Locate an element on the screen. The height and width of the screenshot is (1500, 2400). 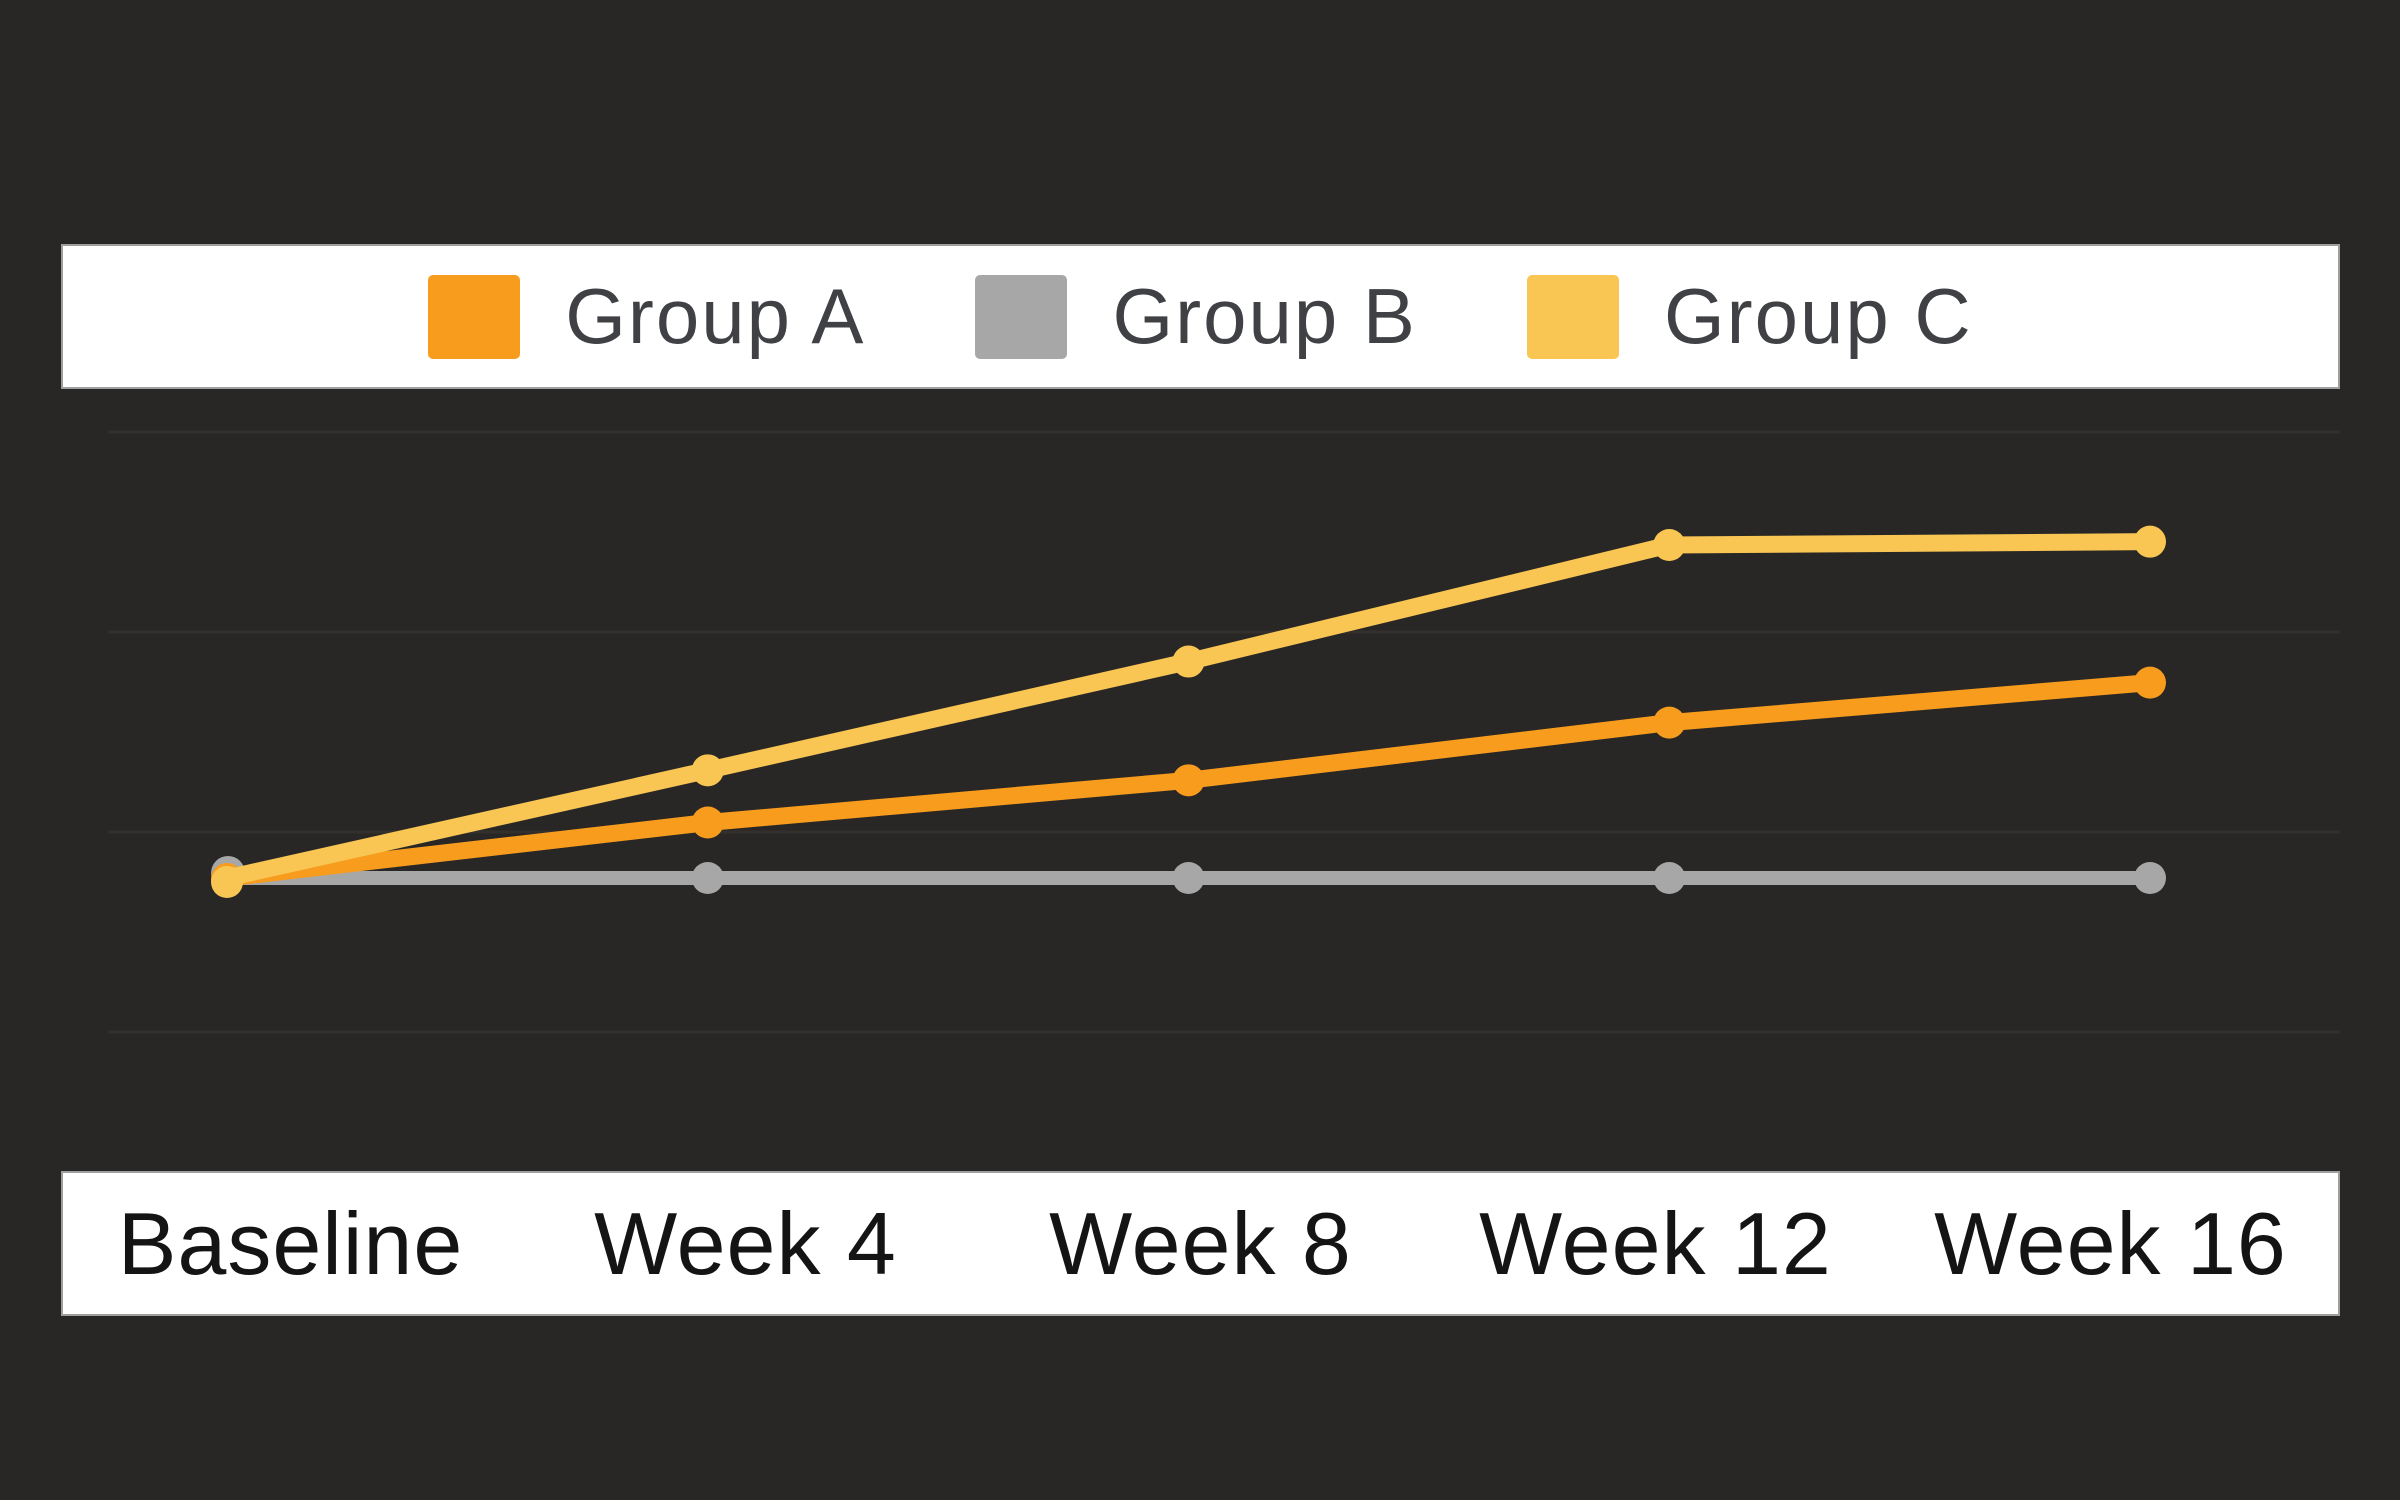
legend-item-group-b: Group B is located at coordinates (1195, 316).